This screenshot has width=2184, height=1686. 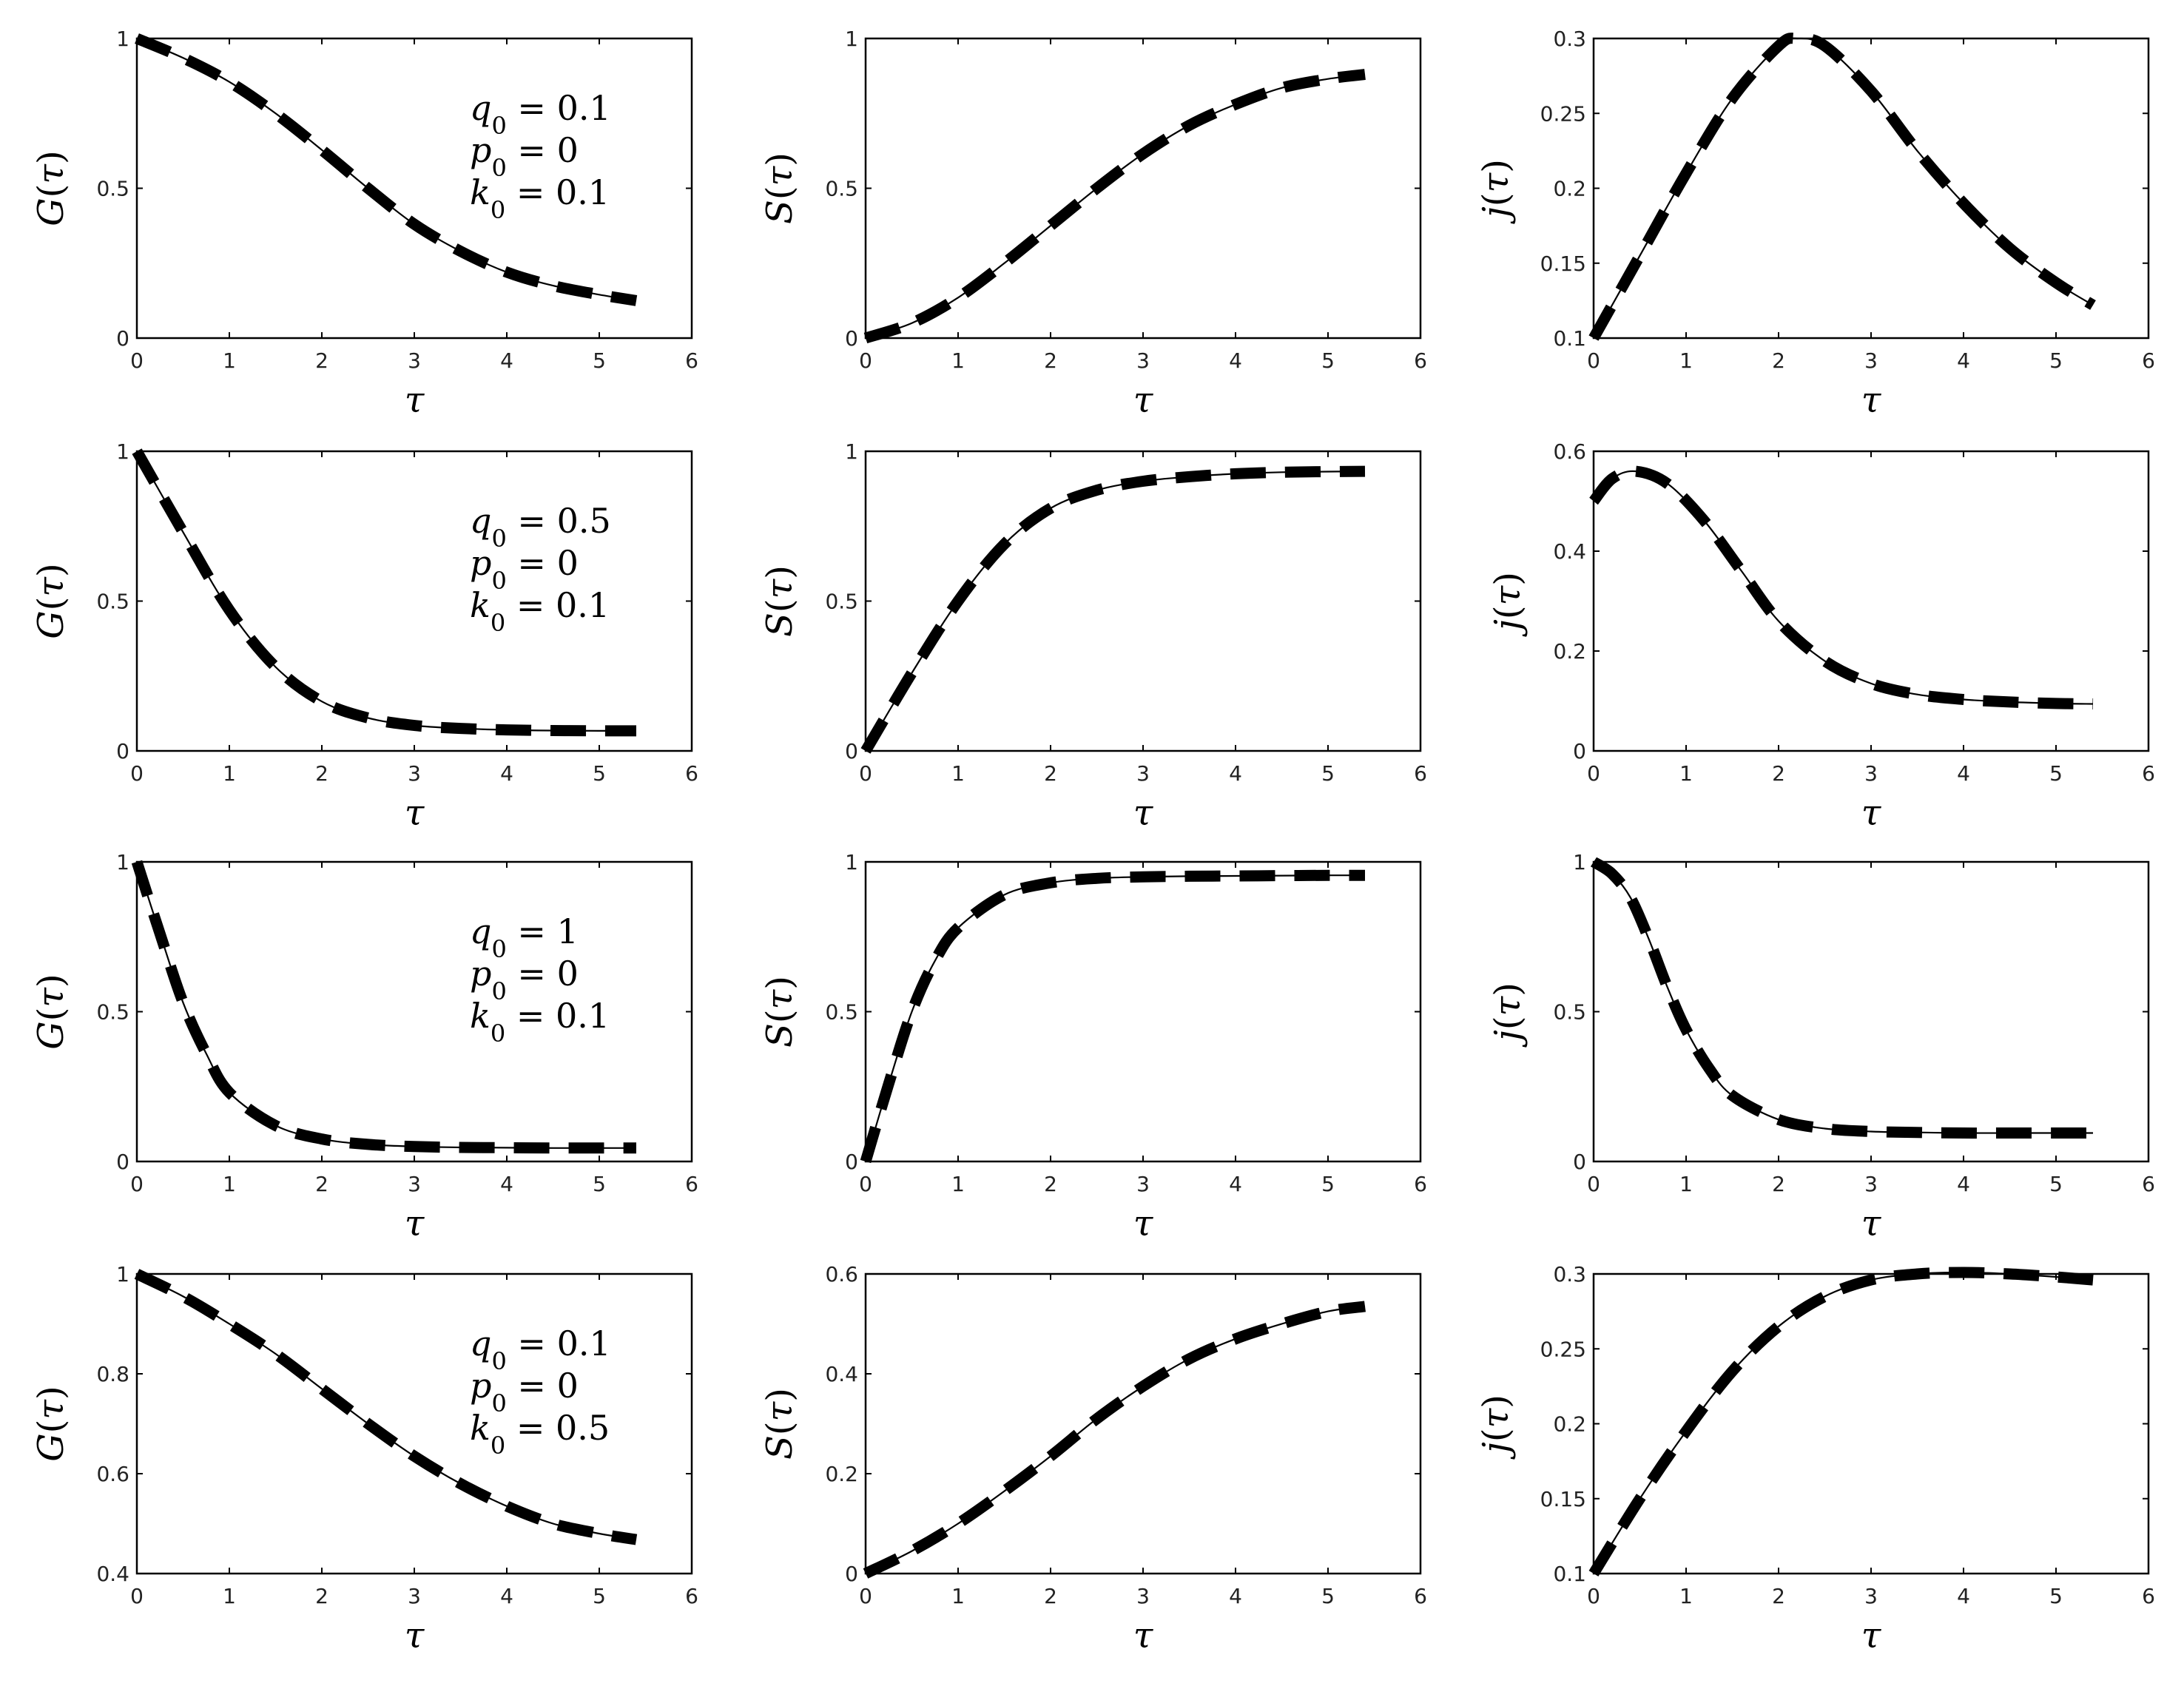 What do you see at coordinates (1569, 1274) in the screenshot?
I see `y-tick-label: 0.3` at bounding box center [1569, 1274].